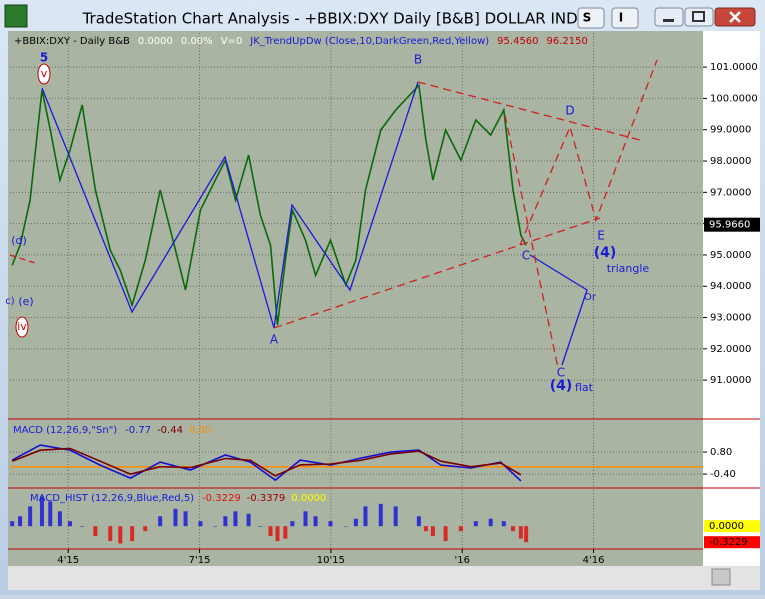 Image resolution: width=765 pixels, height=599 pixels. What do you see at coordinates (730, 318) in the screenshot?
I see `y-tick-label: 93.0000` at bounding box center [730, 318].